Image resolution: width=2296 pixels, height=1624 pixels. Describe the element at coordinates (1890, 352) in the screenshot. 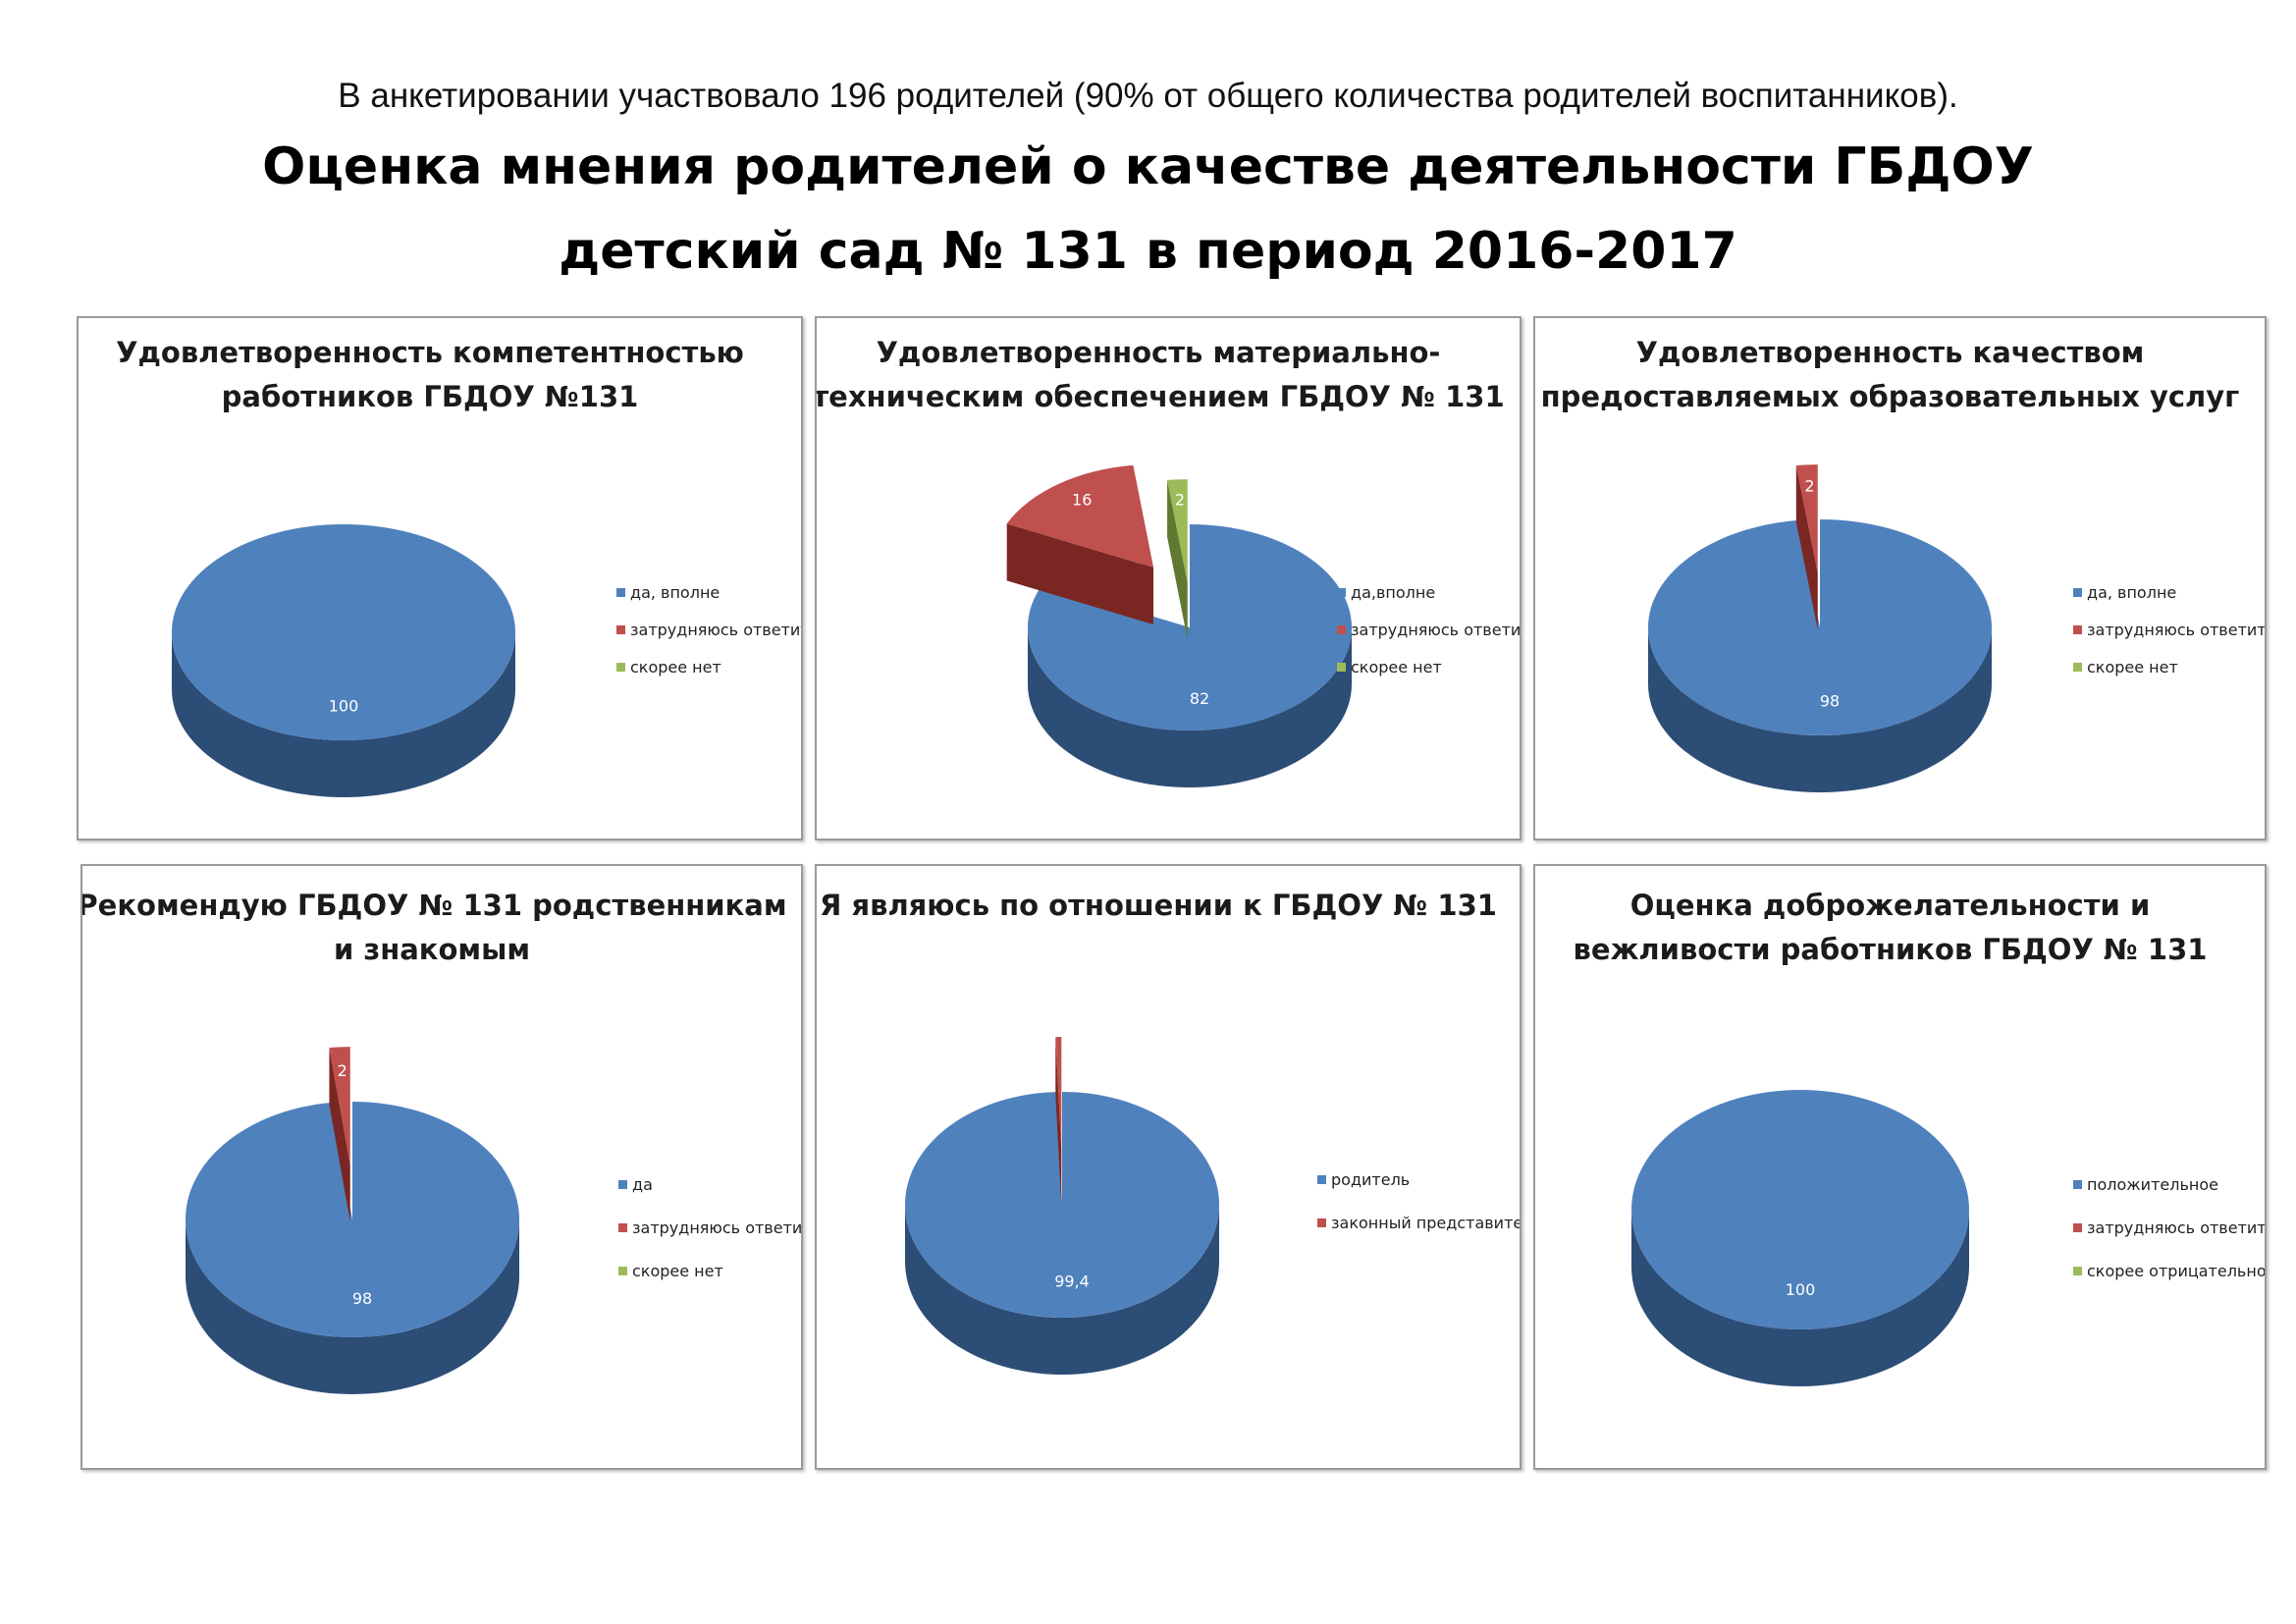

I see `chart-title: Удовлетворенность качеством` at that location.